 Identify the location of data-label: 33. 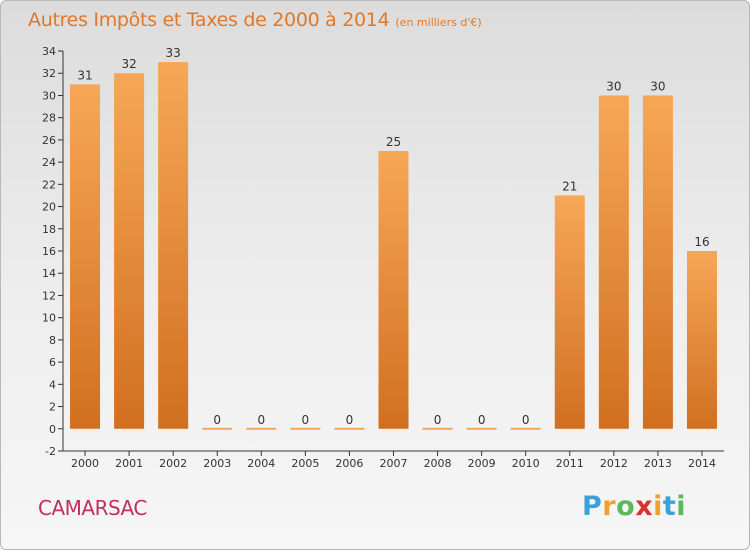
(173, 53).